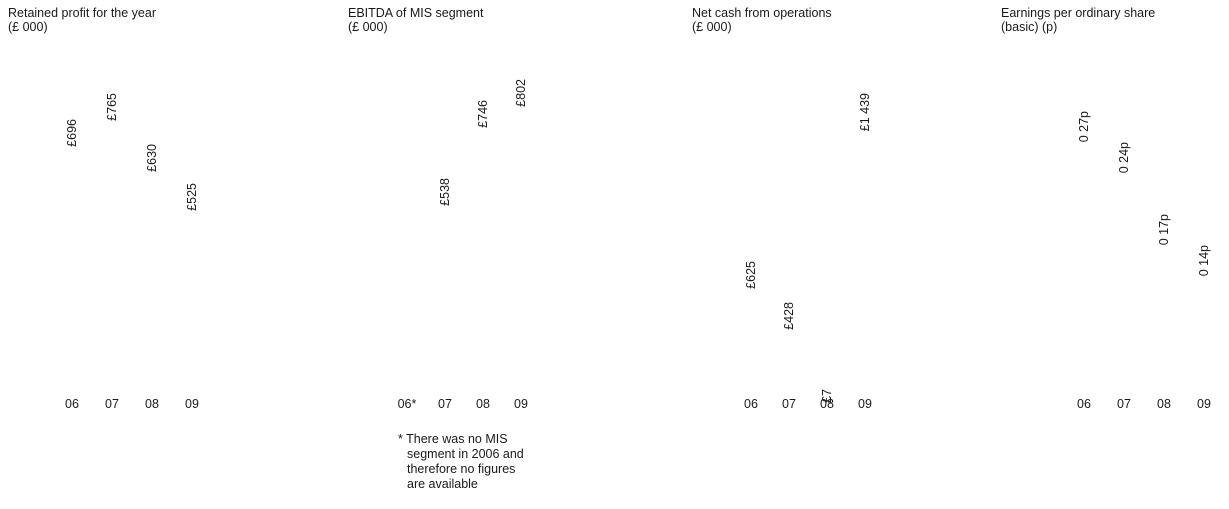 The height and width of the screenshot is (509, 1229). I want to click on chart-title: EBITDA of MIS segment (£ 000), so click(415, 20).